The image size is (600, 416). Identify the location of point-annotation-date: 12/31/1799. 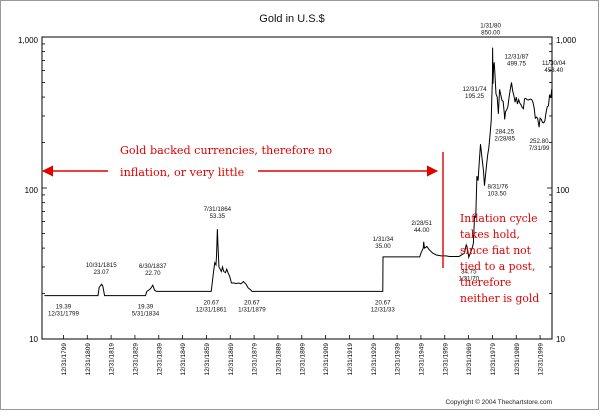
(64, 314).